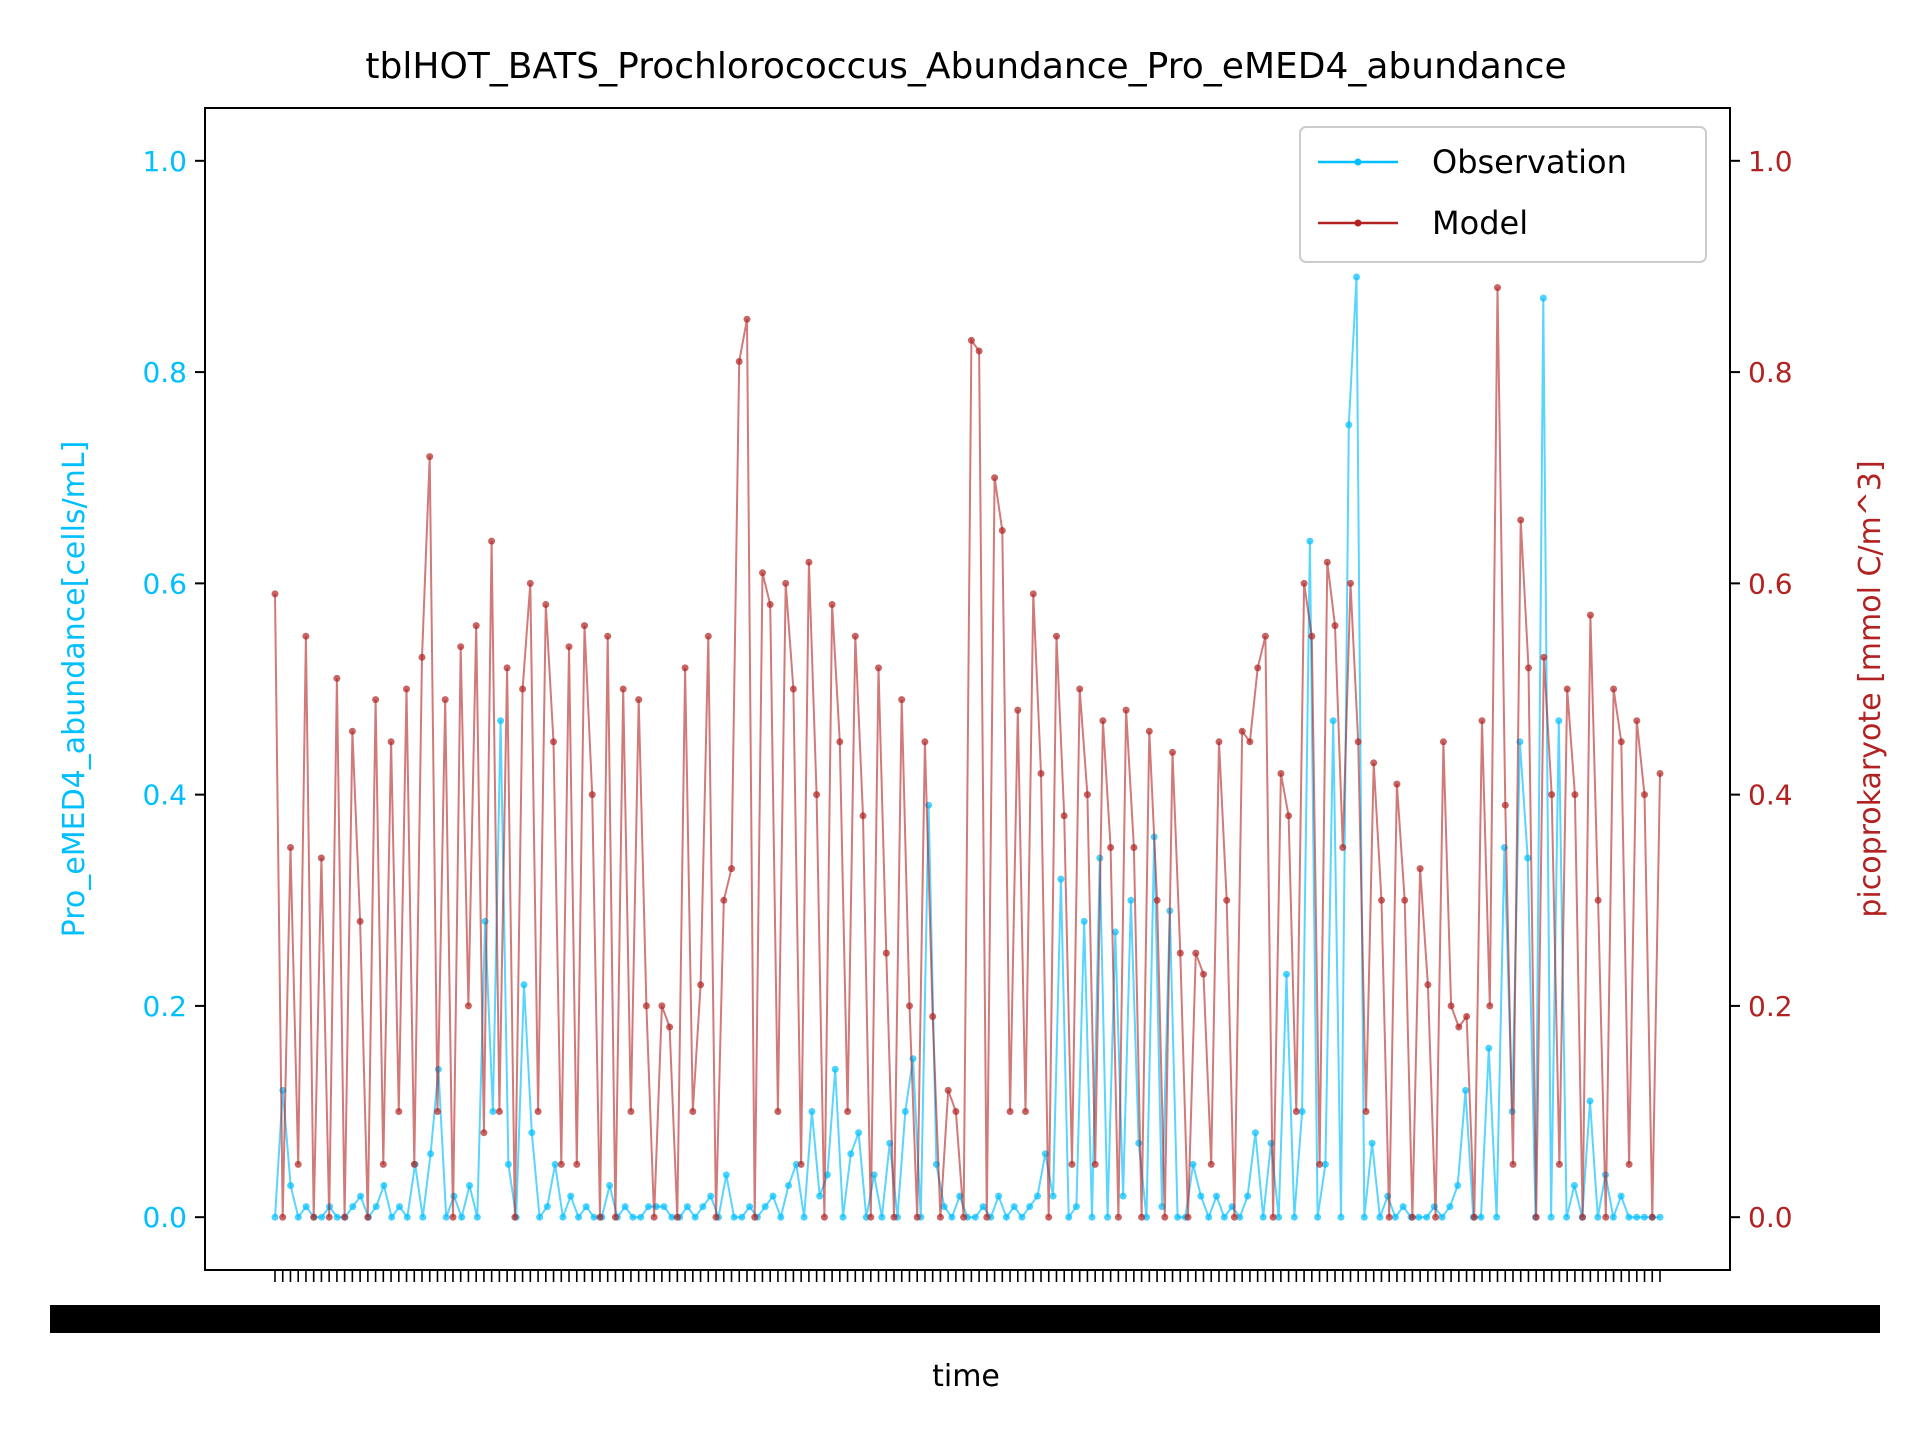  I want to click on left-y-tick-label: 0.4, so click(164, 795).